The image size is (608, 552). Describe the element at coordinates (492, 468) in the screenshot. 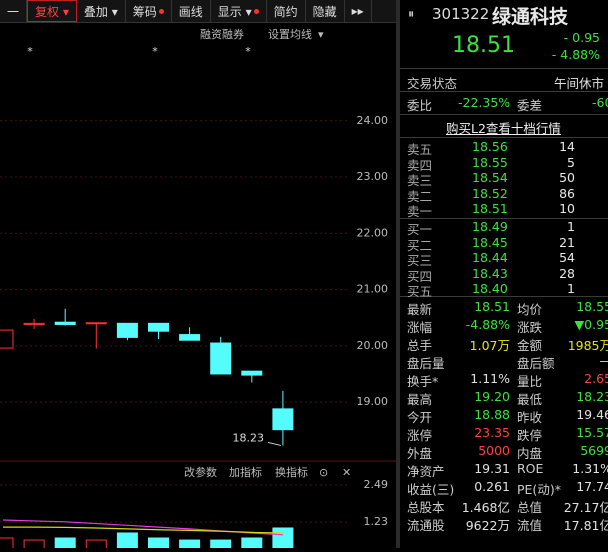

I see `stat-value: 19.31` at that location.